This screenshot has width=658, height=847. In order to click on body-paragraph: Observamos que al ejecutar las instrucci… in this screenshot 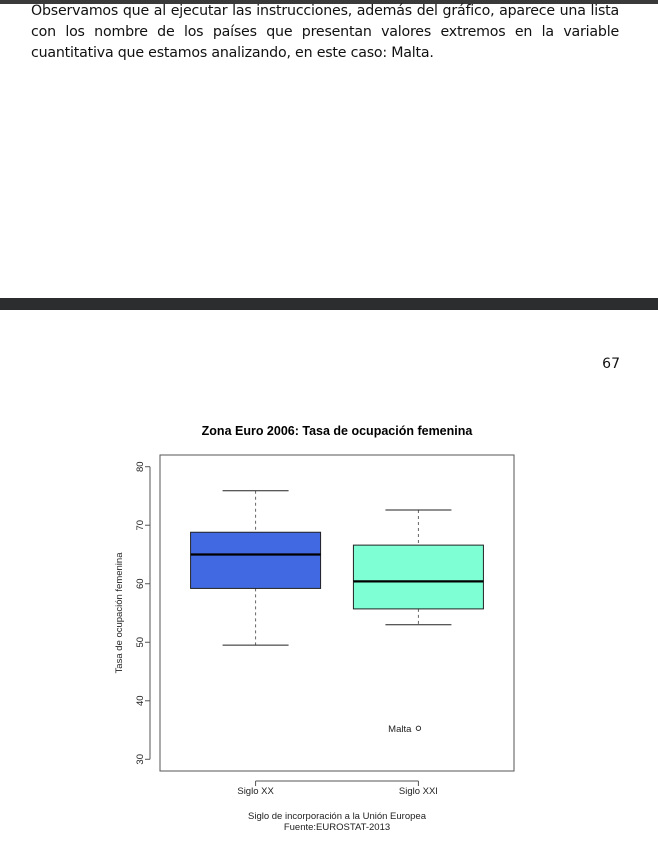, I will do `click(325, 32)`.